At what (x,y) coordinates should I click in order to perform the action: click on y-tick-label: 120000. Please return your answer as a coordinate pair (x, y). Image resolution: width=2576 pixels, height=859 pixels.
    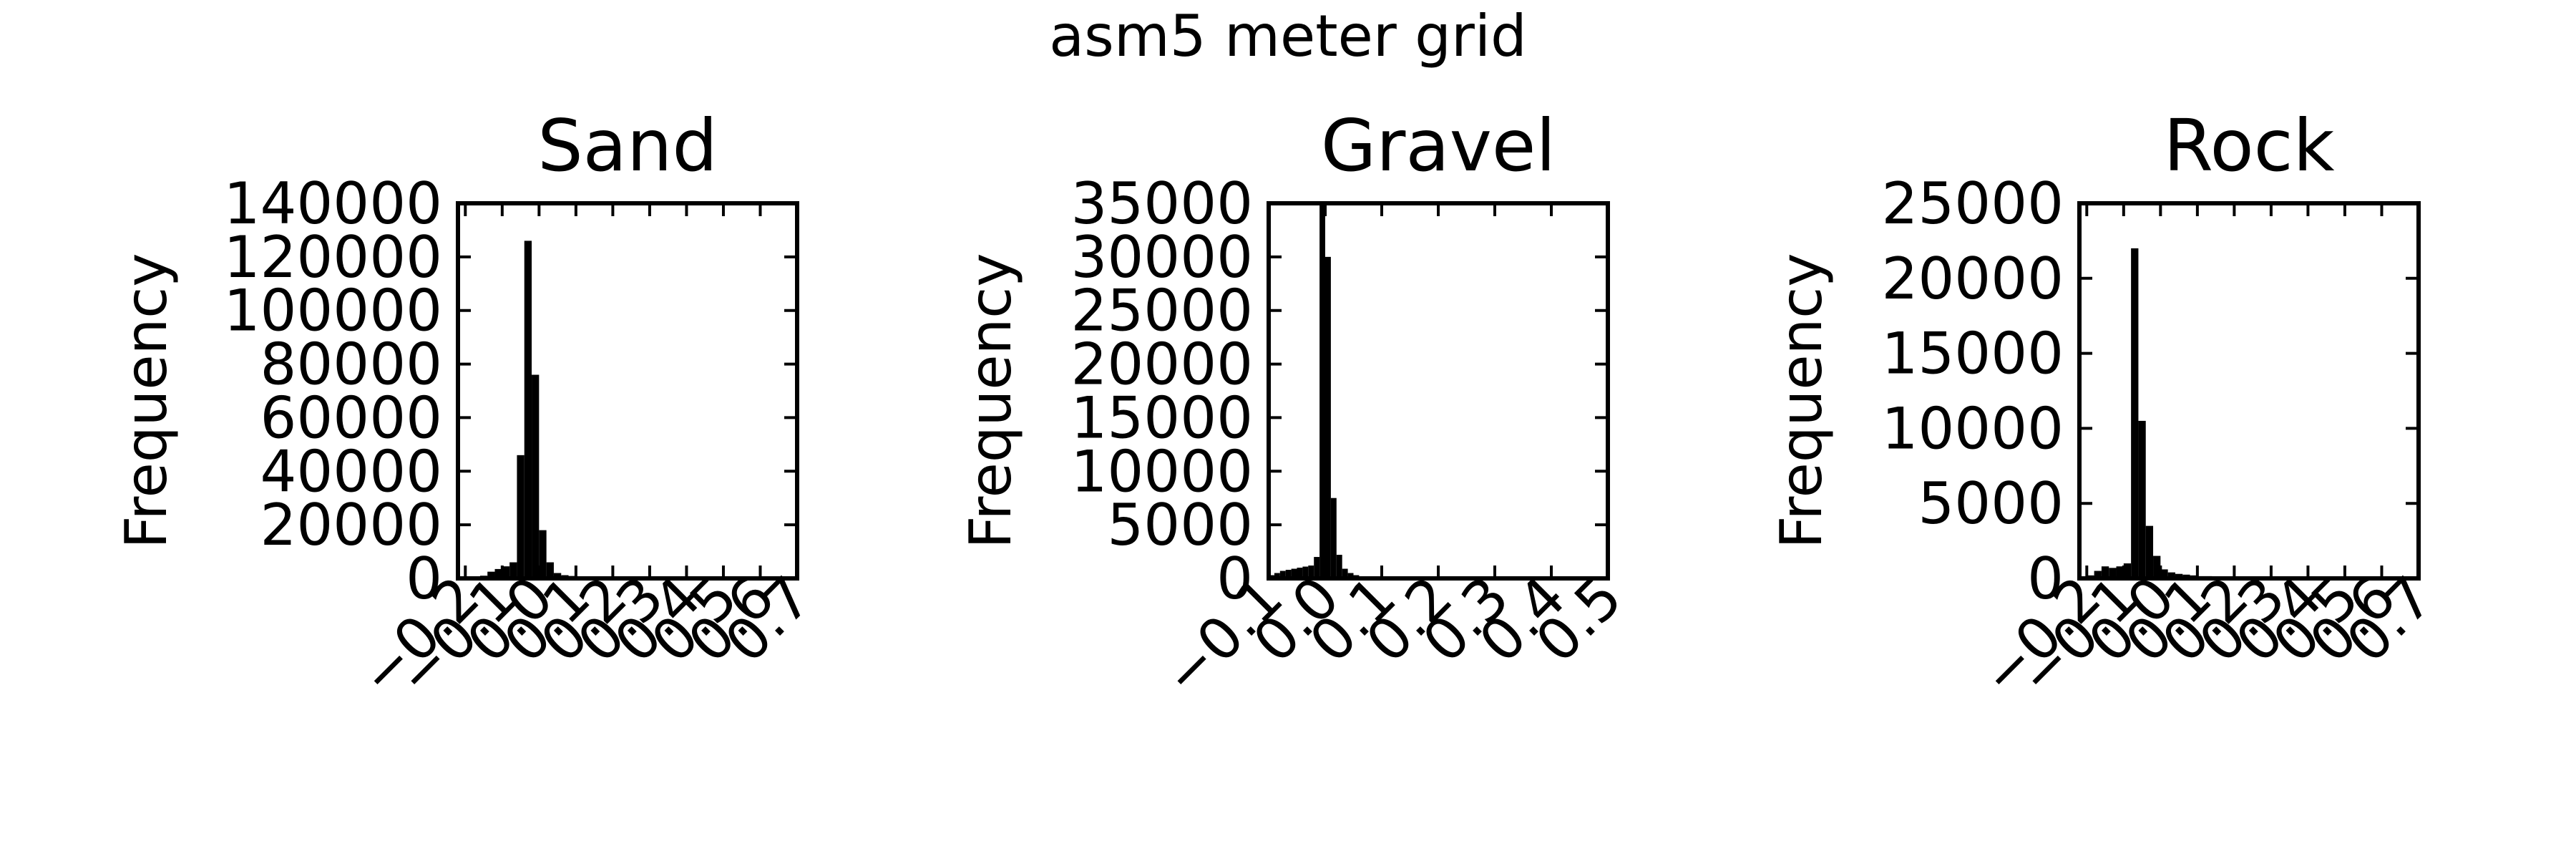
    Looking at the image, I should click on (333, 257).